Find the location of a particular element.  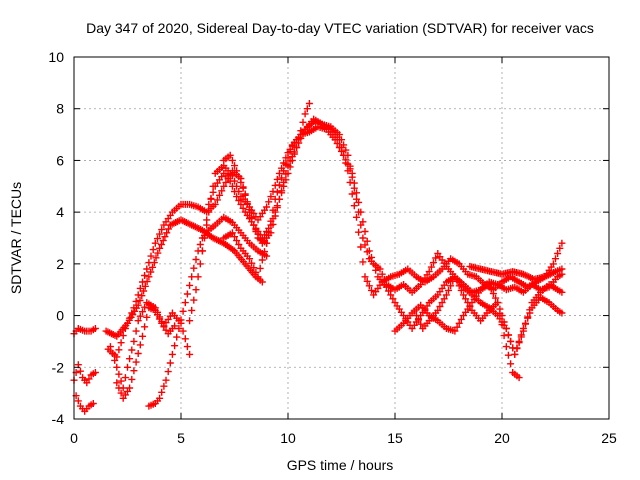

x-tick-label: 15 is located at coordinates (395, 438).